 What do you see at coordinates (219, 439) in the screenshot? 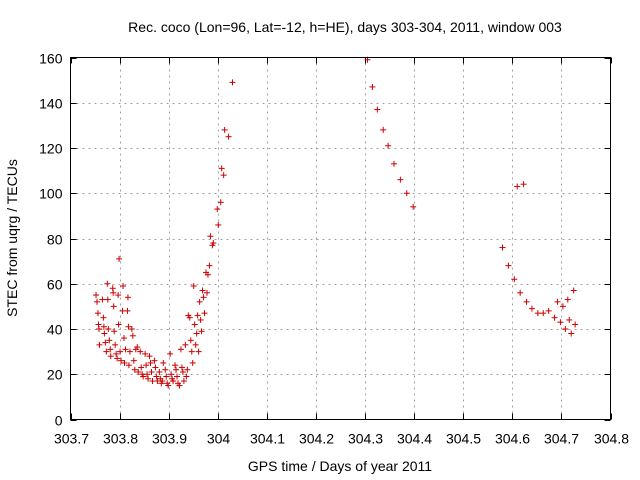
I see `x-tick-label: 304` at bounding box center [219, 439].